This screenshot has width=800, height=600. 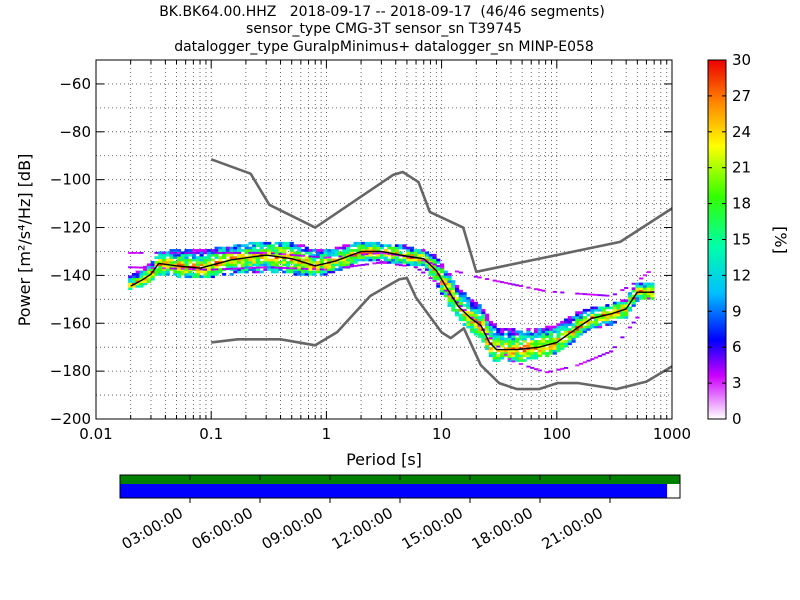 What do you see at coordinates (672, 434) in the screenshot?
I see `x-tick-label: 1000` at bounding box center [672, 434].